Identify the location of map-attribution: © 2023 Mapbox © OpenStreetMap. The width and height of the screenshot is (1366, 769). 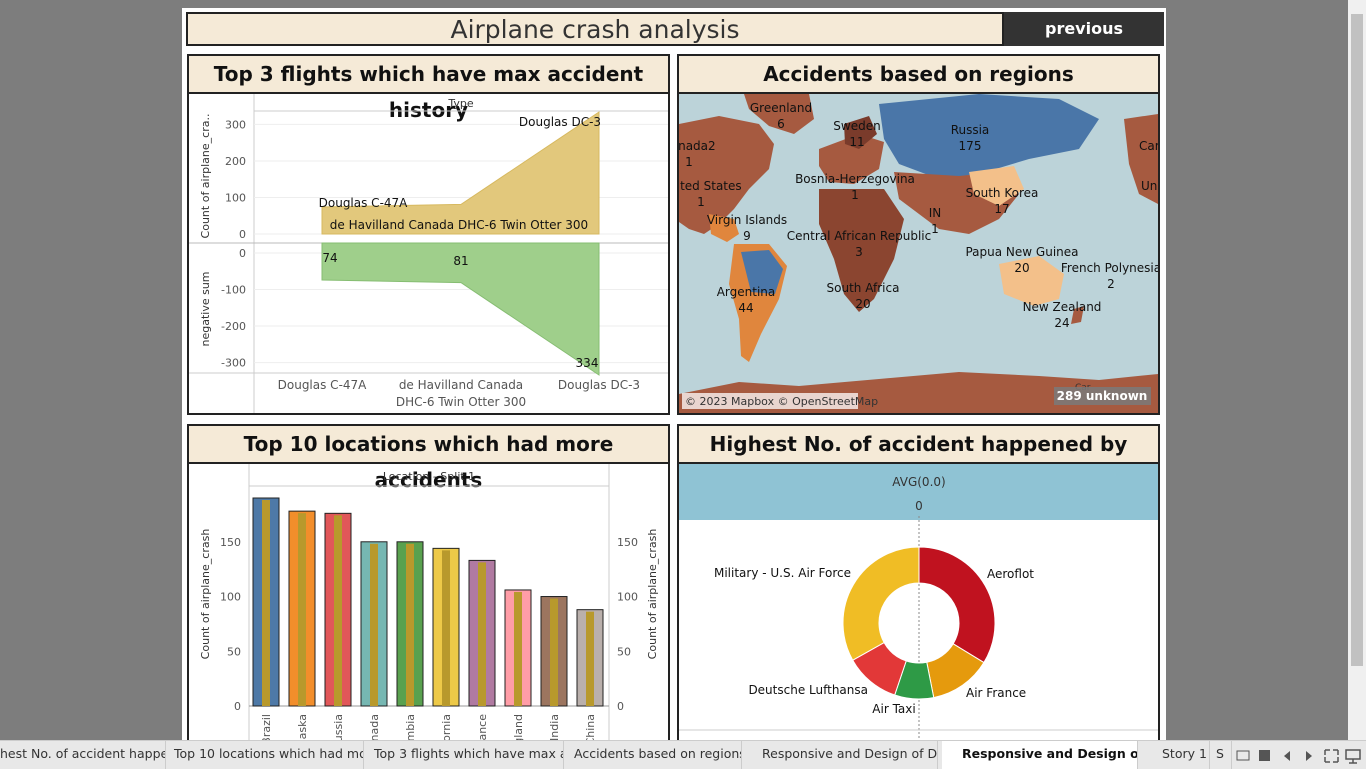
(781, 401).